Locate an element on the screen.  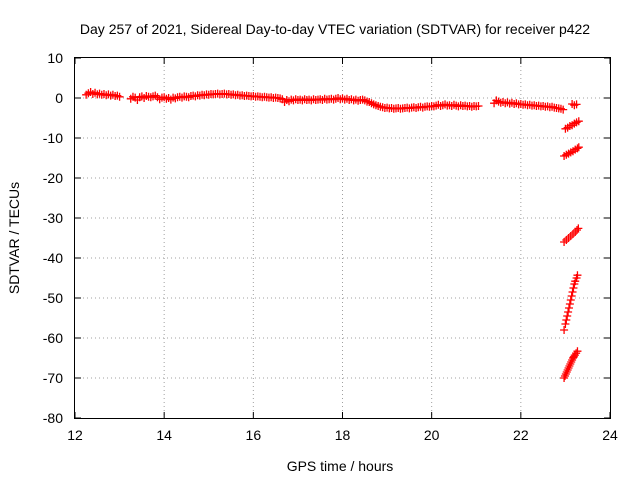
y-tick-label: -50 is located at coordinates (53, 298).